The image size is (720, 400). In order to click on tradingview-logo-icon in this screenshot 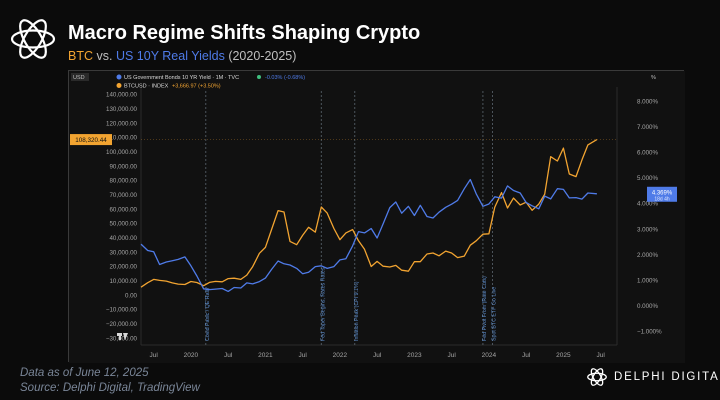, I will do `click(122, 336)`.